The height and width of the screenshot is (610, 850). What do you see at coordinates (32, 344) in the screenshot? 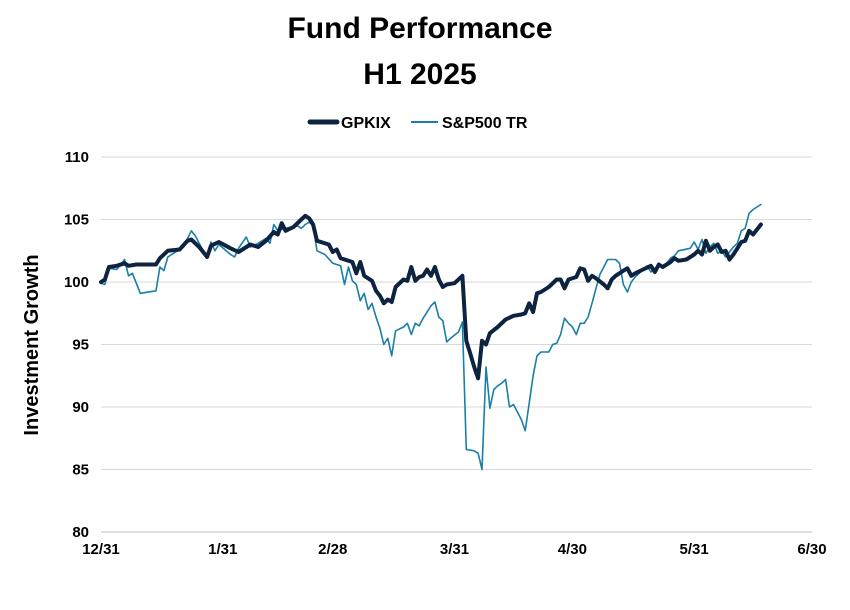
I see `y-axis-title: Investment Growth` at bounding box center [32, 344].